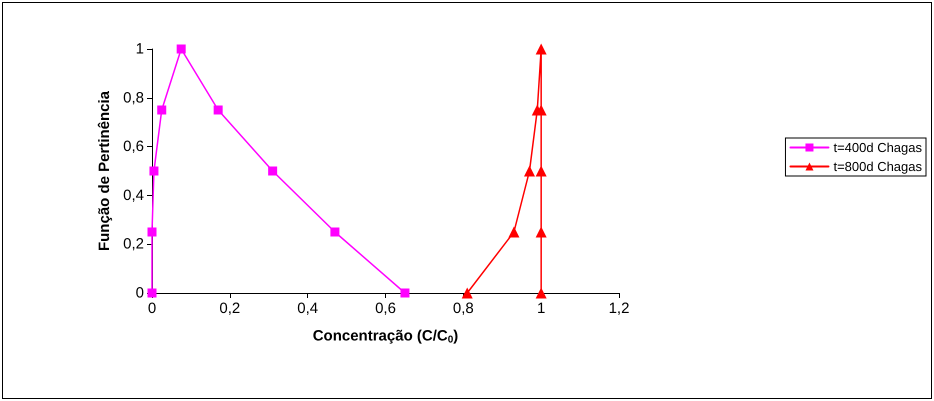 The height and width of the screenshot is (401, 934). Describe the element at coordinates (140, 49) in the screenshot. I see `y-tick-label: 1` at that location.